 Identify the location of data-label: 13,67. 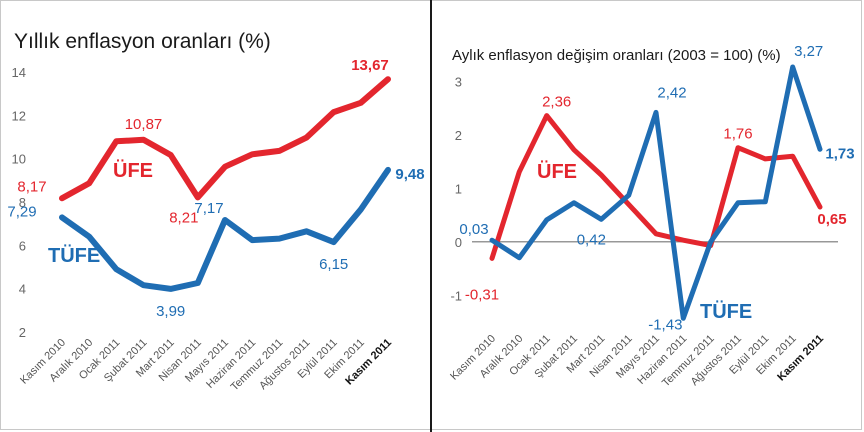
(370, 65).